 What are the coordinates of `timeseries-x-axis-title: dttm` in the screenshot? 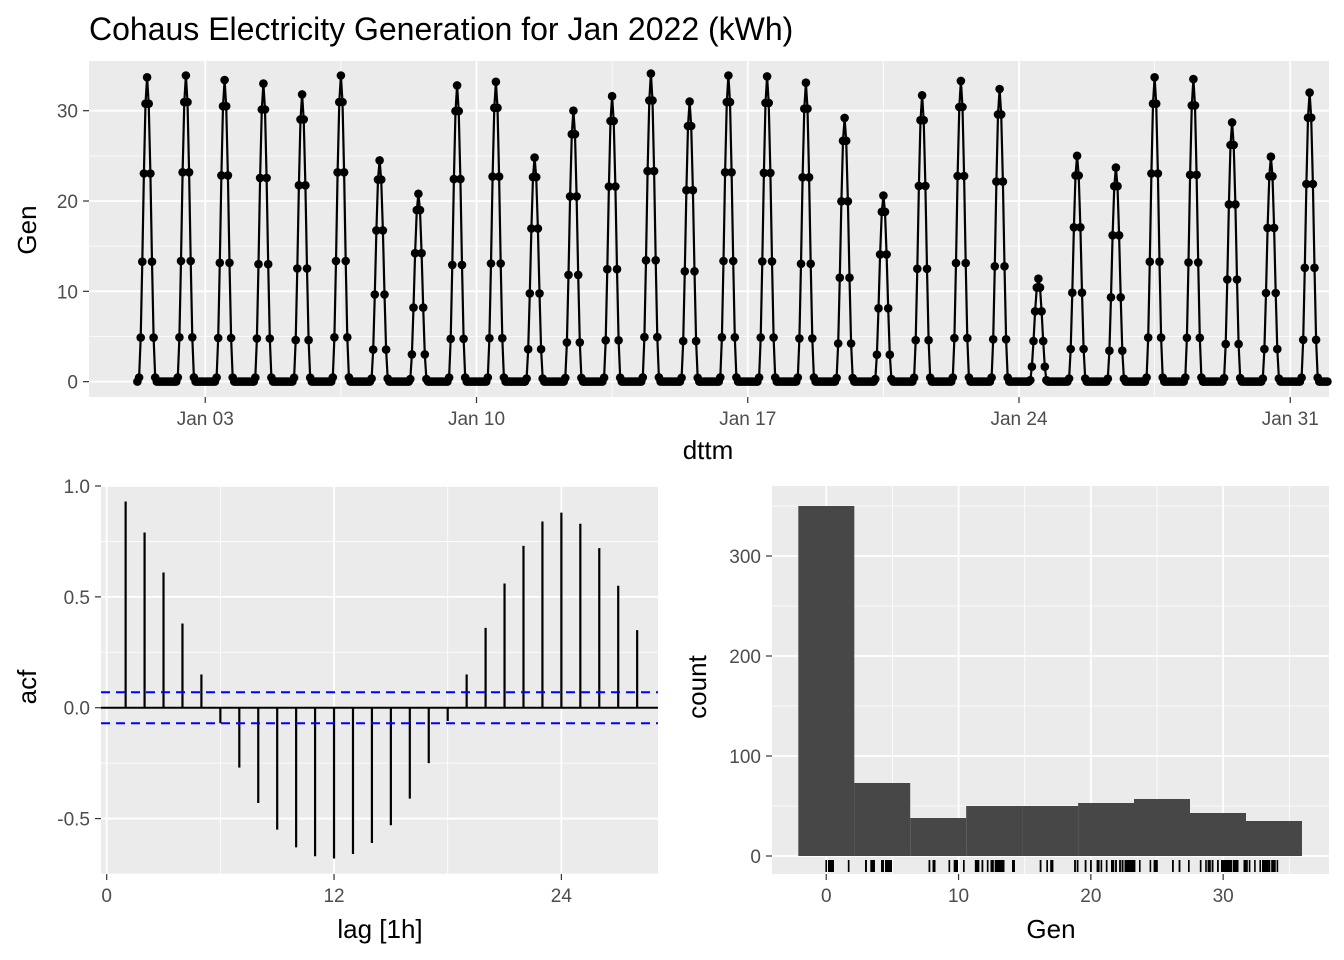 It's located at (708, 450).